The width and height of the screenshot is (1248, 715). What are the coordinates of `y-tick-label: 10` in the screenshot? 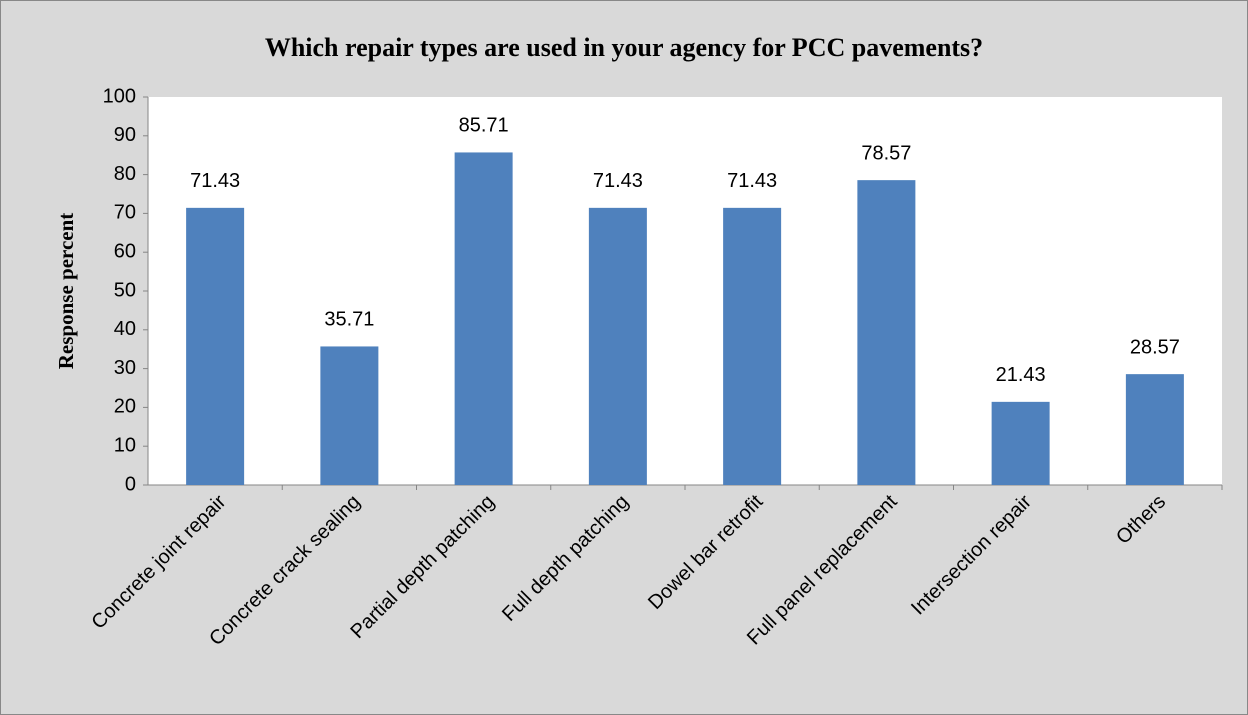 It's located at (125, 445).